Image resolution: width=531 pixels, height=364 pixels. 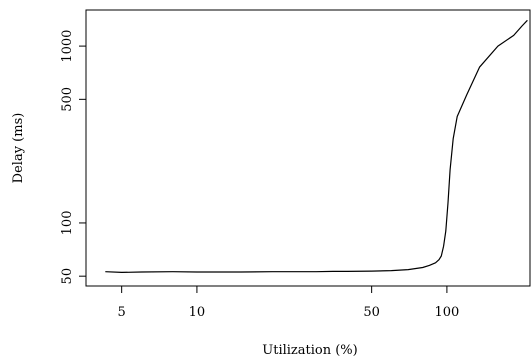 I want to click on y-axis: 50 100 500 1000, so click(x=73, y=157).